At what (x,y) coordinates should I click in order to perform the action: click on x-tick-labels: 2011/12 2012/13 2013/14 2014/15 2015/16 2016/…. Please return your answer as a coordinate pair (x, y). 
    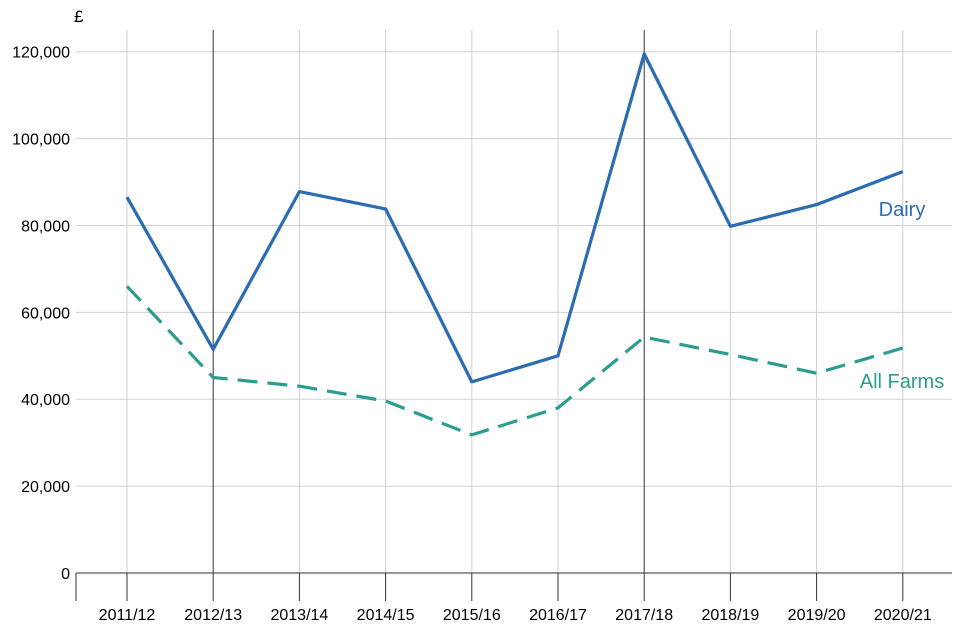
    Looking at the image, I should click on (515, 615).